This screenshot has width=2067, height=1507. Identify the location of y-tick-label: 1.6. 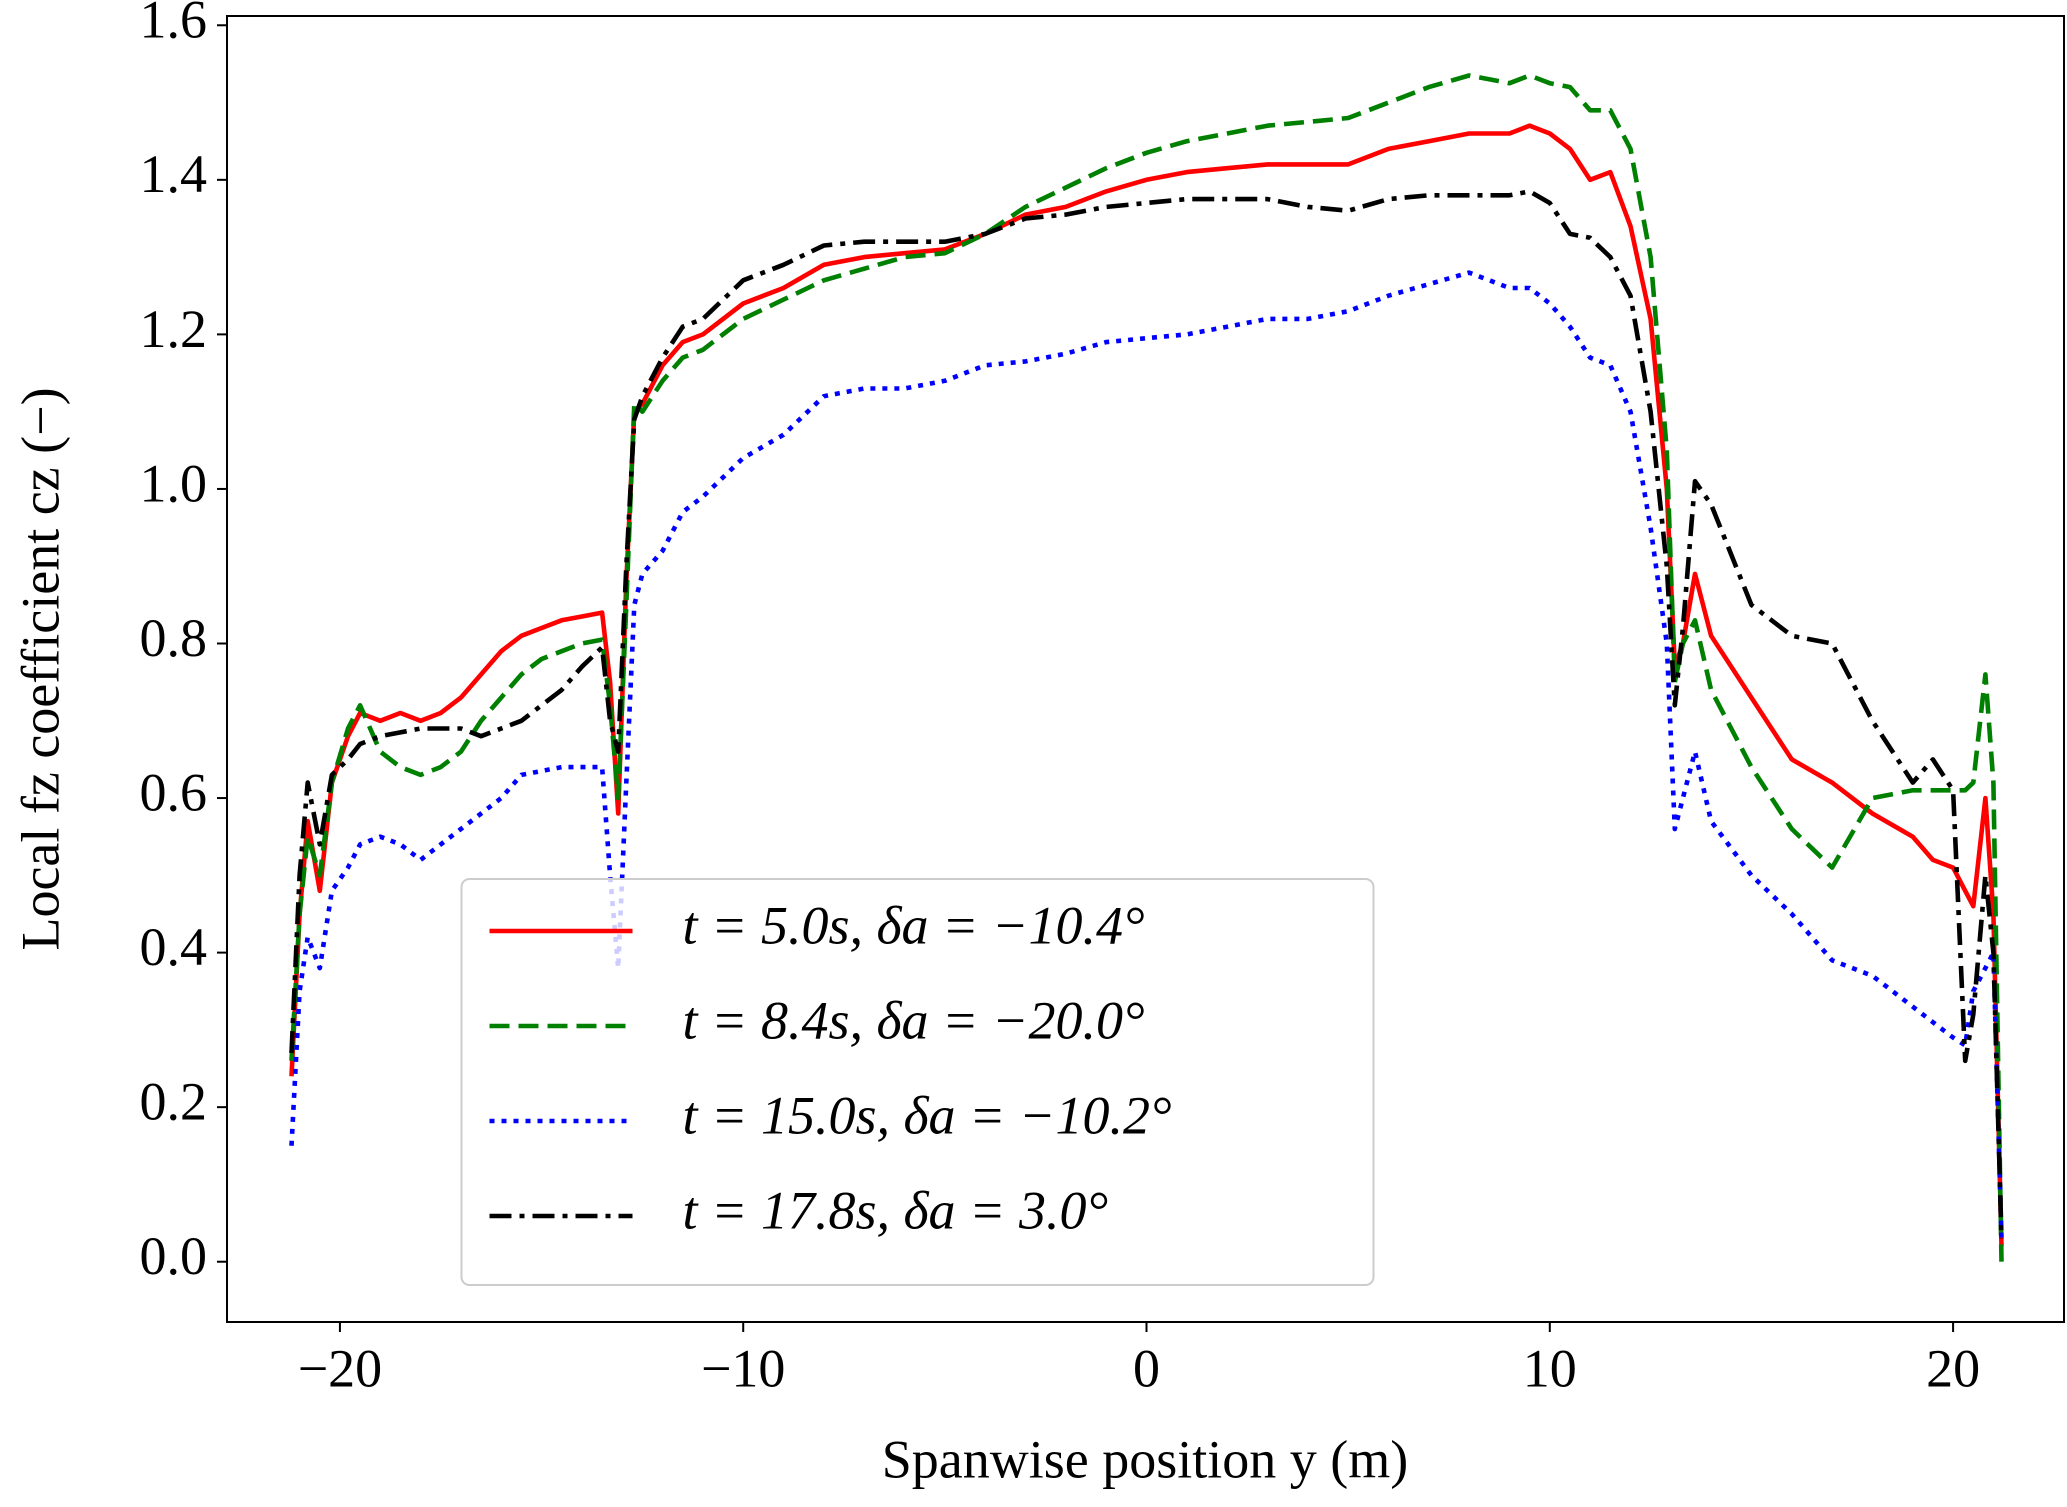
(174, 25).